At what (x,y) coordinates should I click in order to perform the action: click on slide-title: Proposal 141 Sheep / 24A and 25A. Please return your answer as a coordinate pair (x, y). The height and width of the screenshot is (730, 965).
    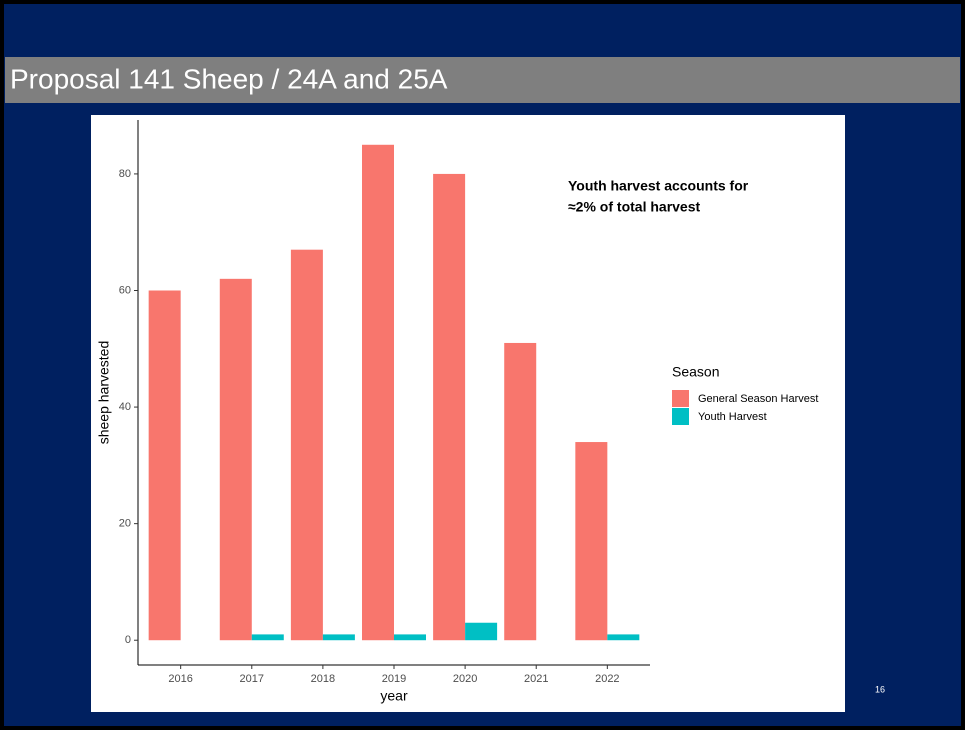
    Looking at the image, I should click on (229, 78).